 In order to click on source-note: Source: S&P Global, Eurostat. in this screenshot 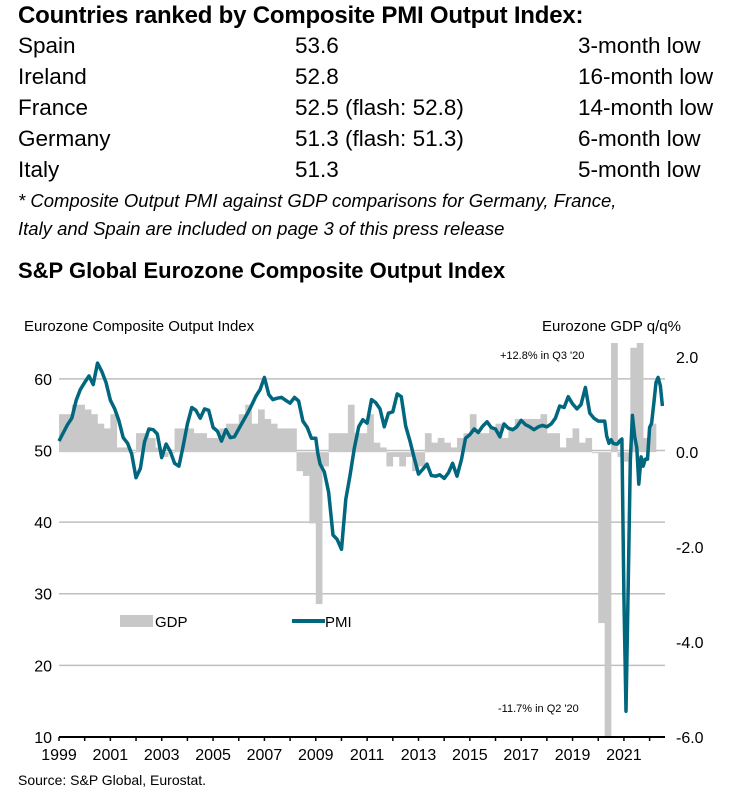, I will do `click(112, 780)`.